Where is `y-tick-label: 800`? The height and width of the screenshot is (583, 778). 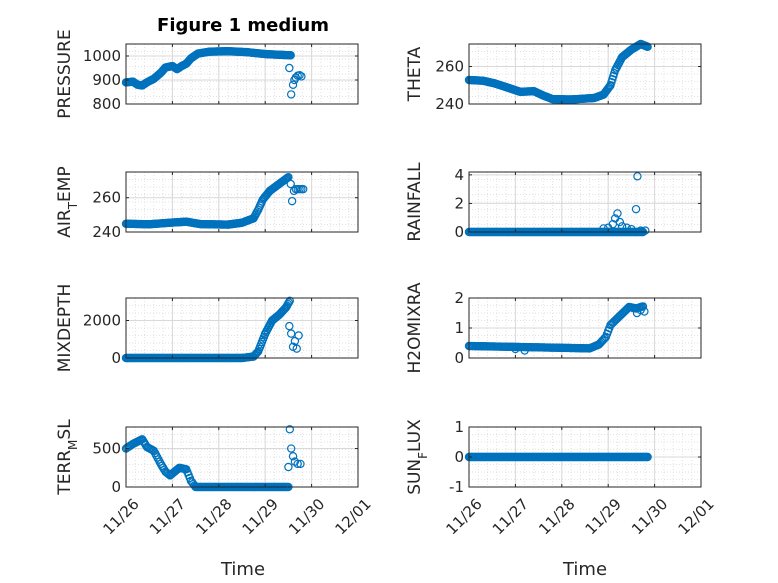
y-tick-label: 800 is located at coordinates (106, 104).